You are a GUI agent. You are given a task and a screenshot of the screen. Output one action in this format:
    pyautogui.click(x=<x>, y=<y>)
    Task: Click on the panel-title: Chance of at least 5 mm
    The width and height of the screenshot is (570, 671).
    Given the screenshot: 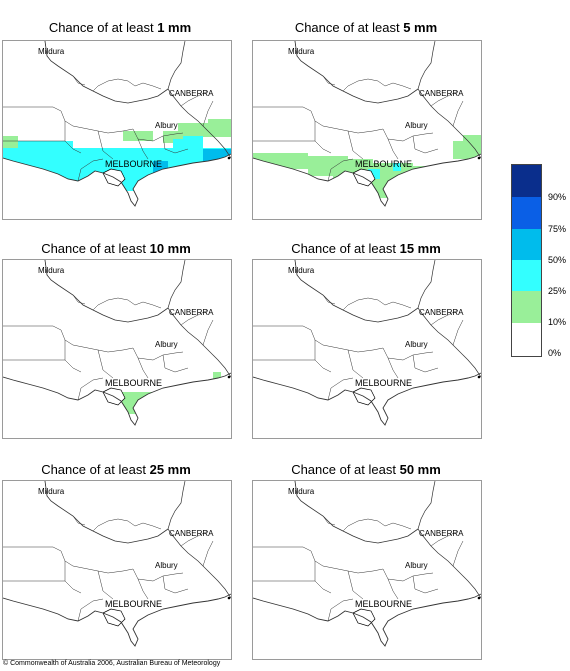 What is the action you would take?
    pyautogui.click(x=366, y=27)
    